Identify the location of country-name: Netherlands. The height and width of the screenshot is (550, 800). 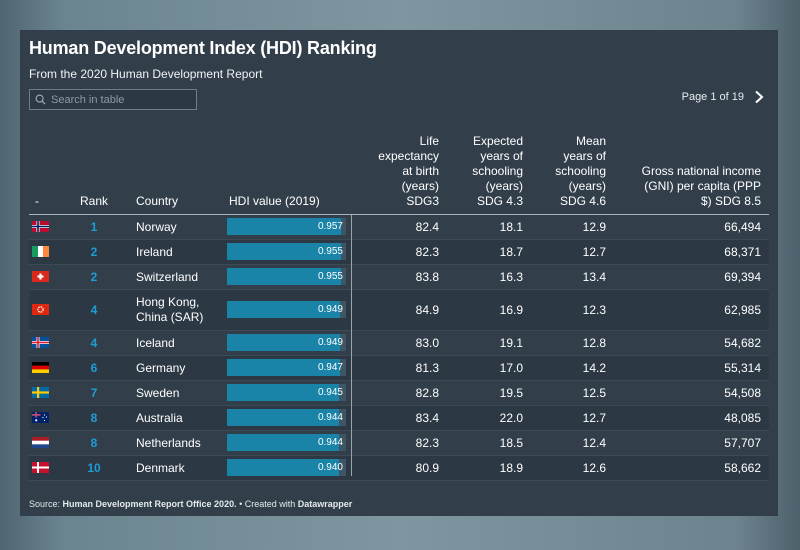
(168, 442).